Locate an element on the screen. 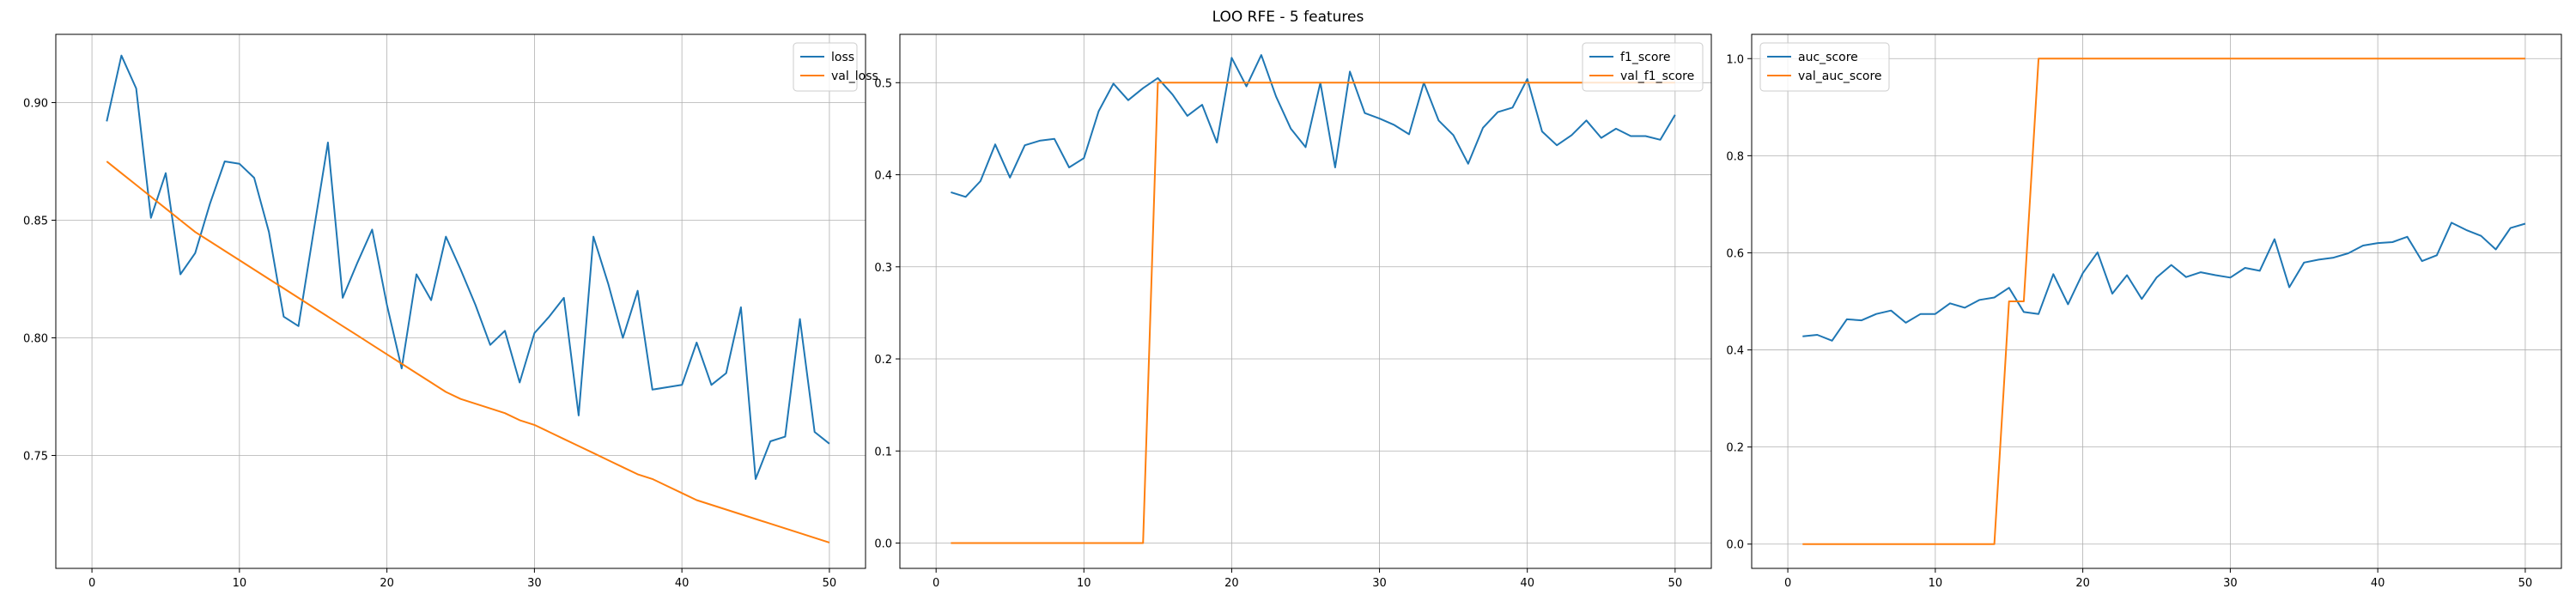 Image resolution: width=2576 pixels, height=601 pixels. legend: loss val_loss is located at coordinates (835, 67).